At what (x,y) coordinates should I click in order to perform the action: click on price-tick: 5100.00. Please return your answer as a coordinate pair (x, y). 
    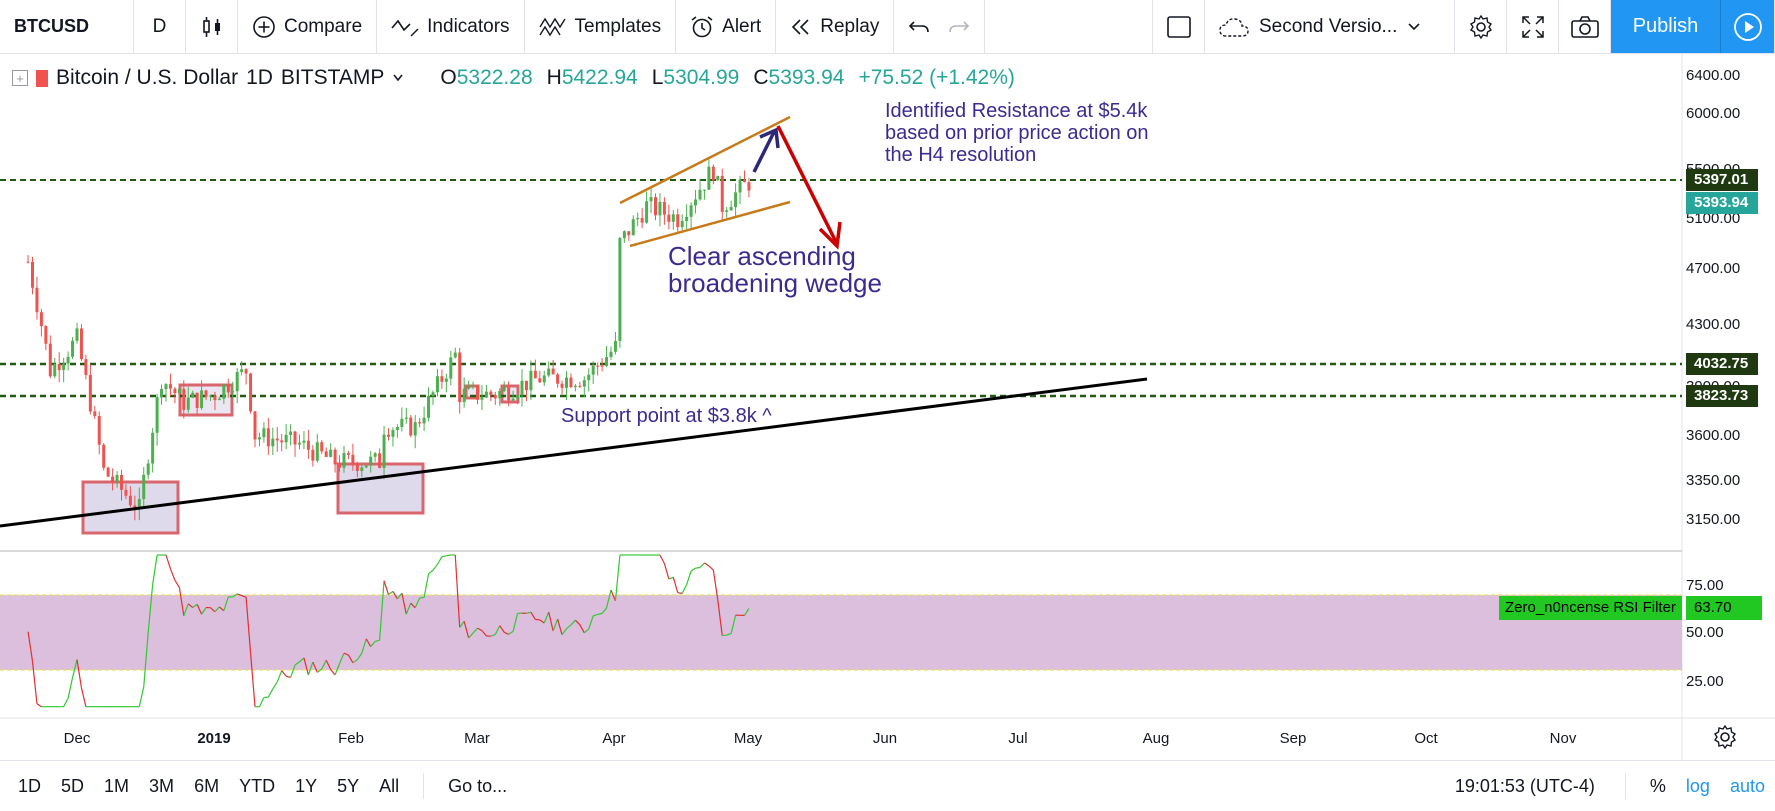
    Looking at the image, I should click on (1713, 218).